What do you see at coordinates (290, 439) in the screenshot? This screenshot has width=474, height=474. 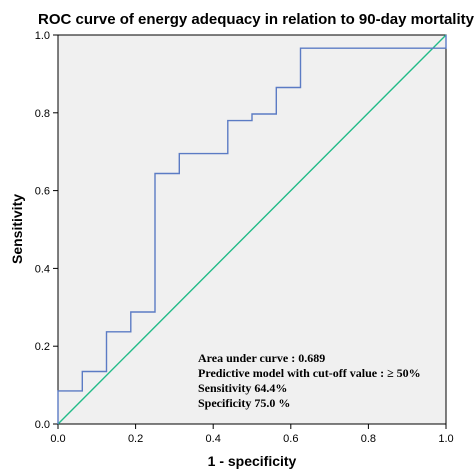 I see `x-tick-label: 0.6` at bounding box center [290, 439].